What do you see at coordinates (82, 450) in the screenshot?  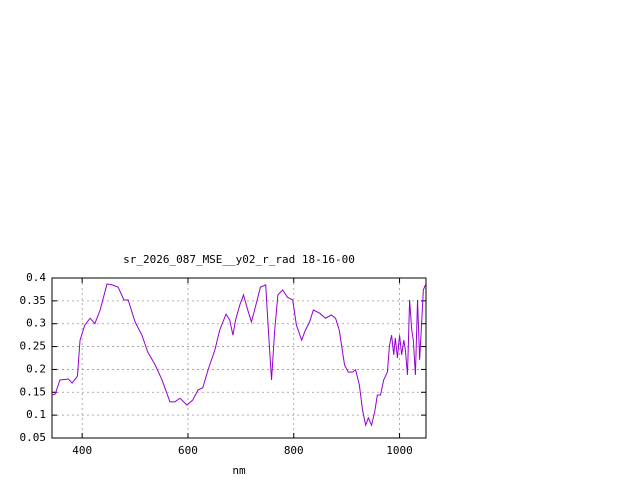 I see `x-tick-label: 400` at bounding box center [82, 450].